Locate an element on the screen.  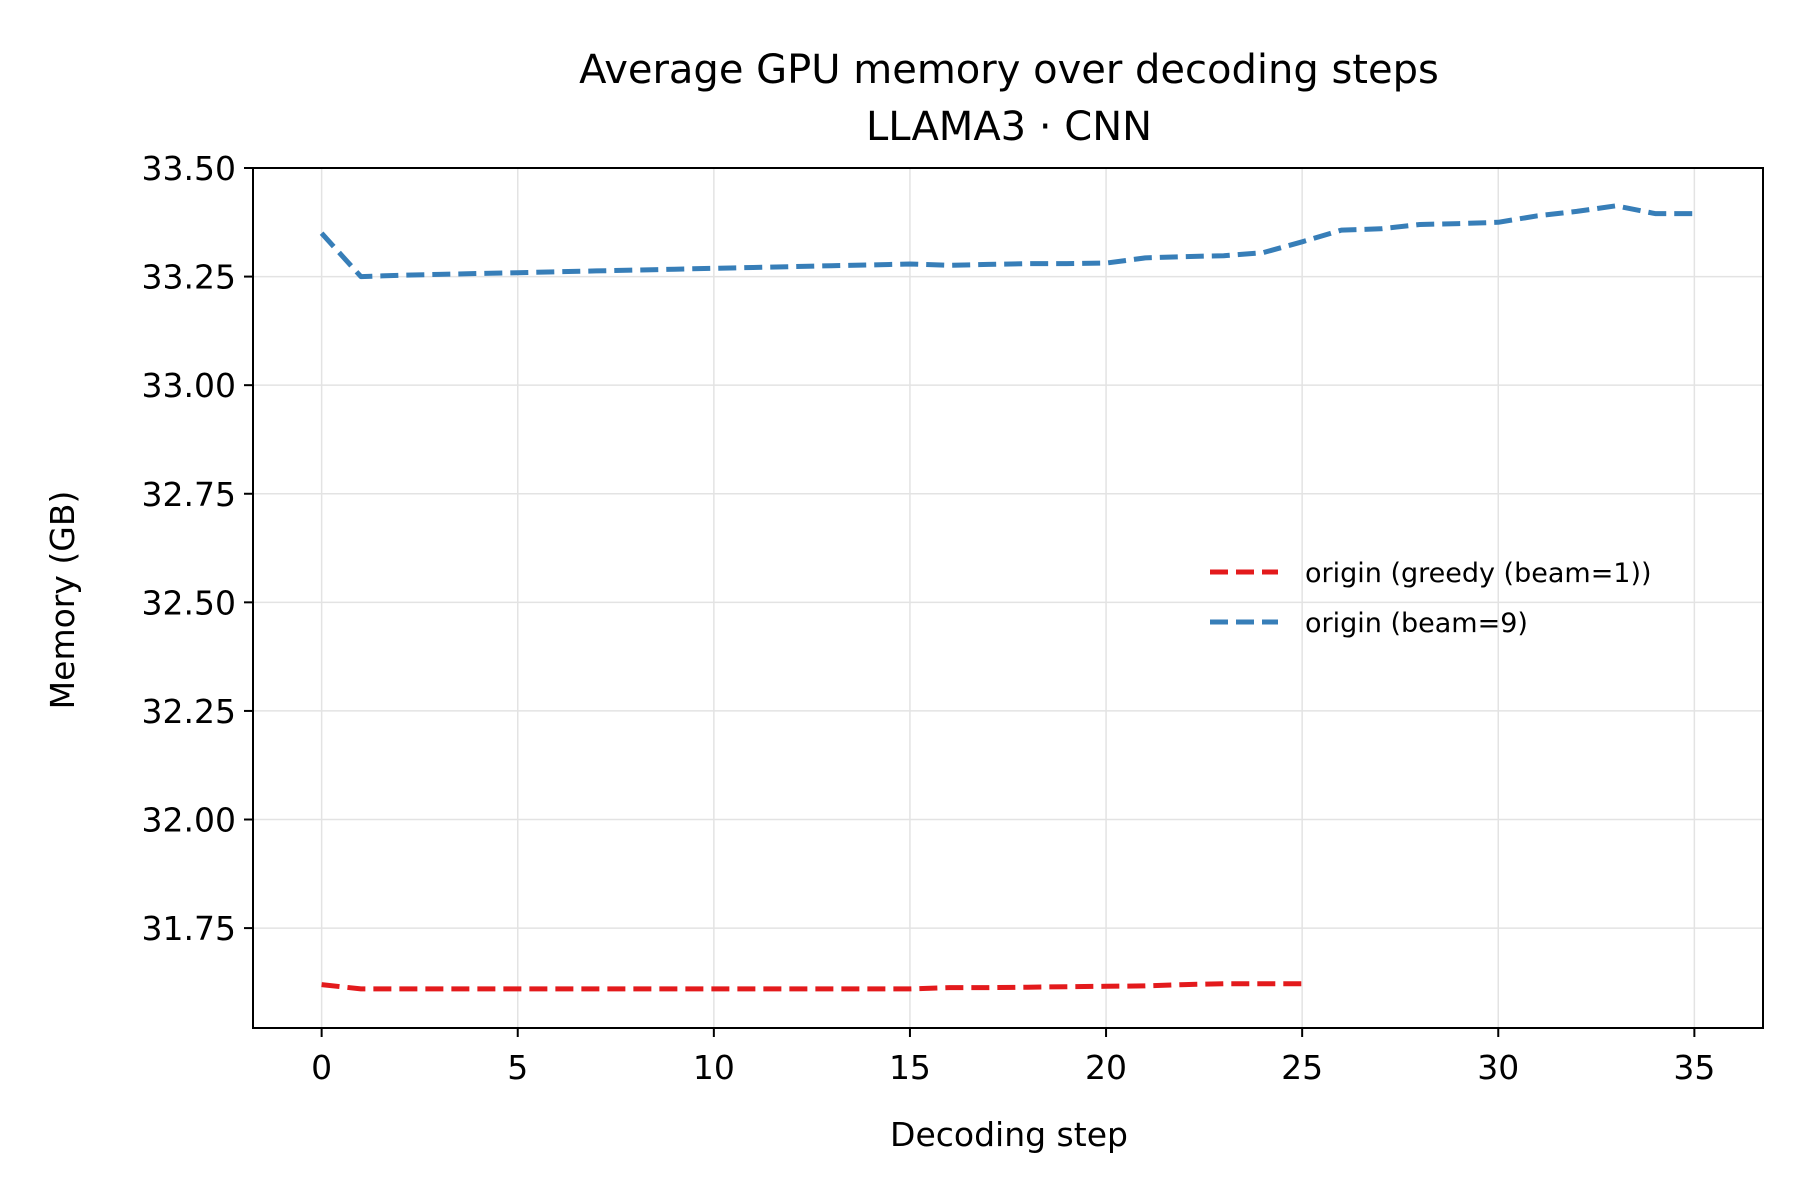
x-tick-label: 5 is located at coordinates (517, 1067).